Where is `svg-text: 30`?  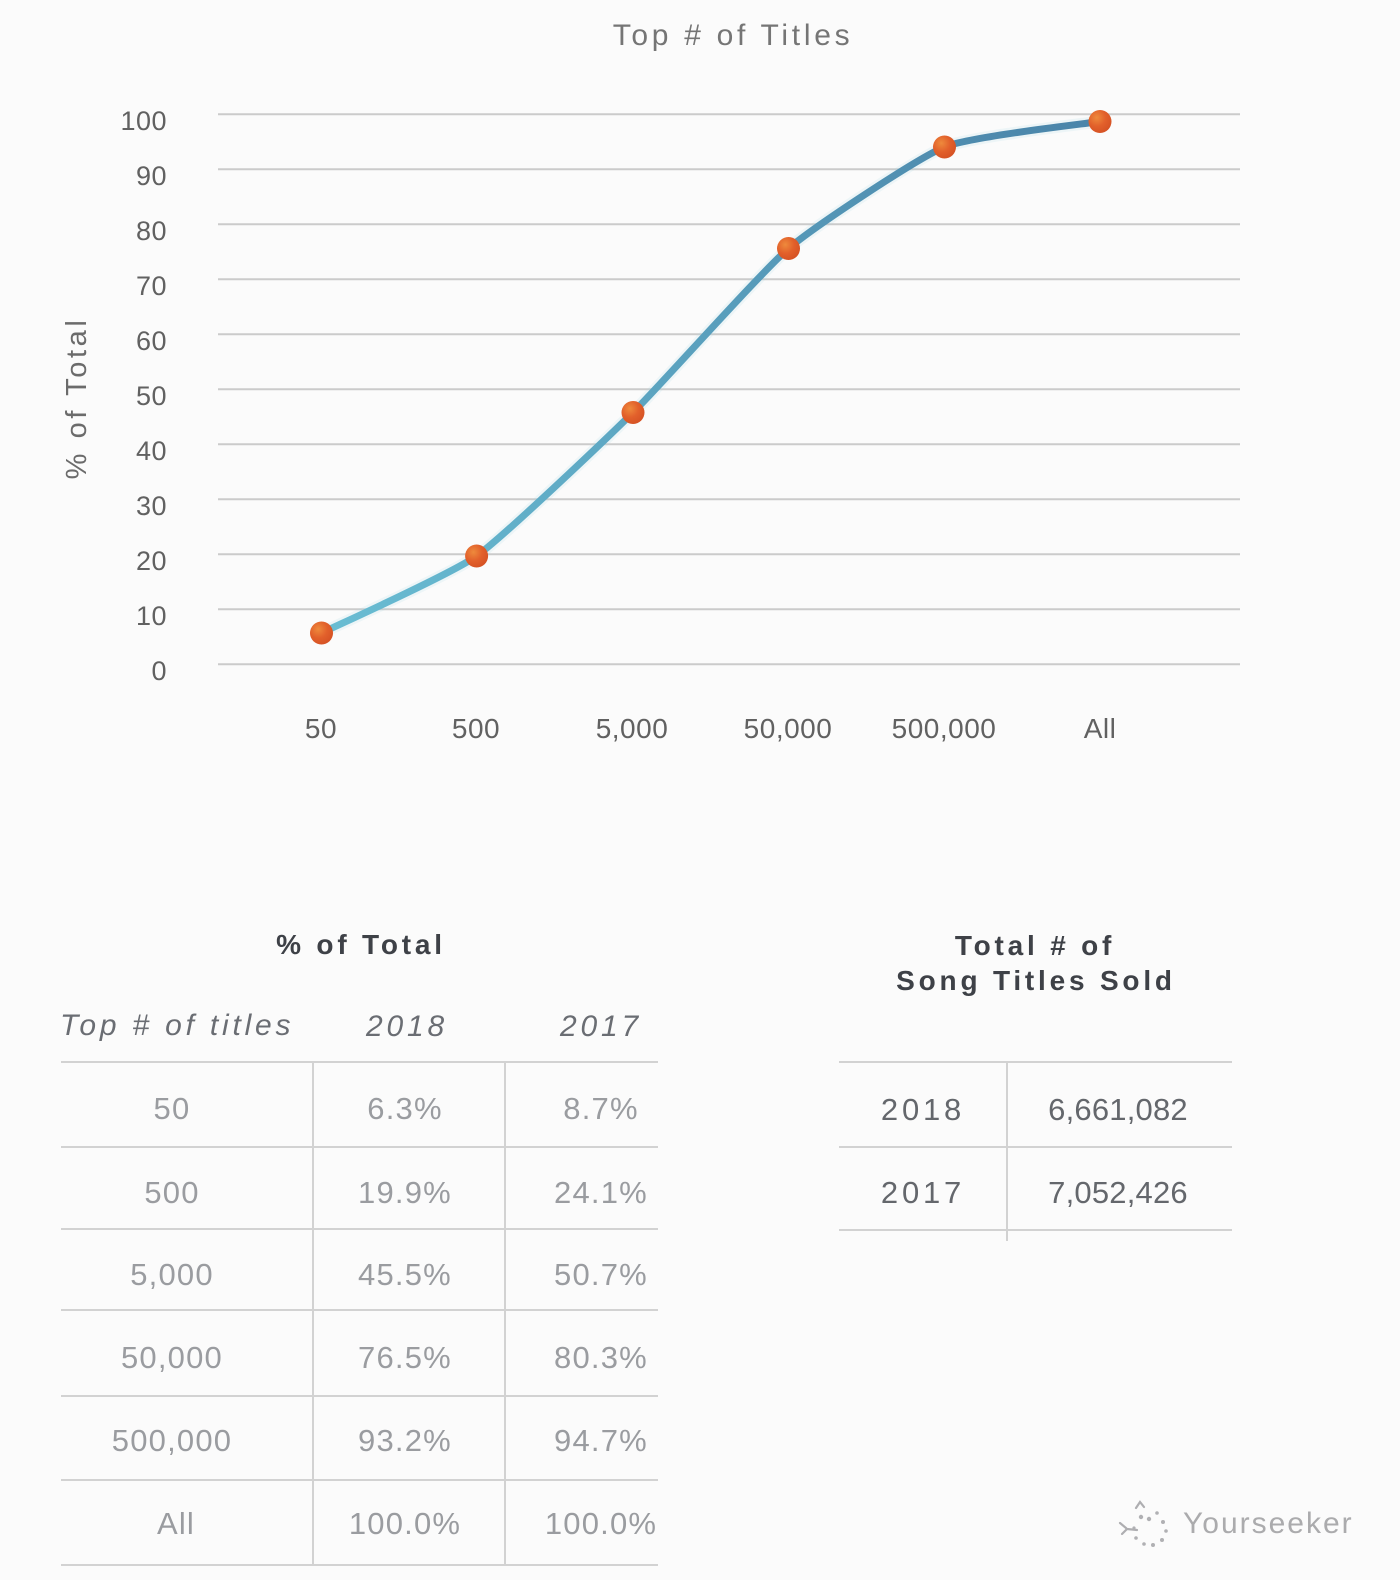 svg-text: 30 is located at coordinates (151, 506).